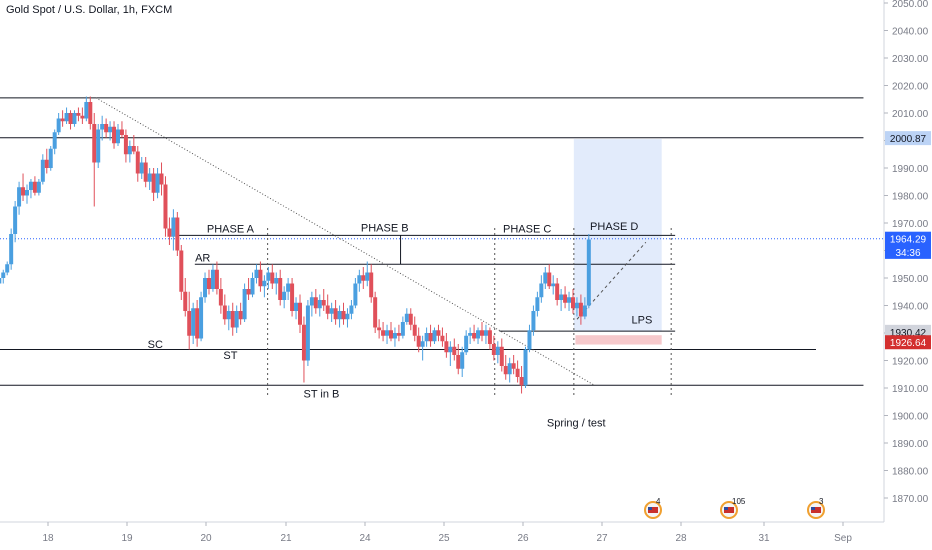 This screenshot has width=932, height=550. What do you see at coordinates (618, 340) in the screenshot?
I see `support-box` at bounding box center [618, 340].